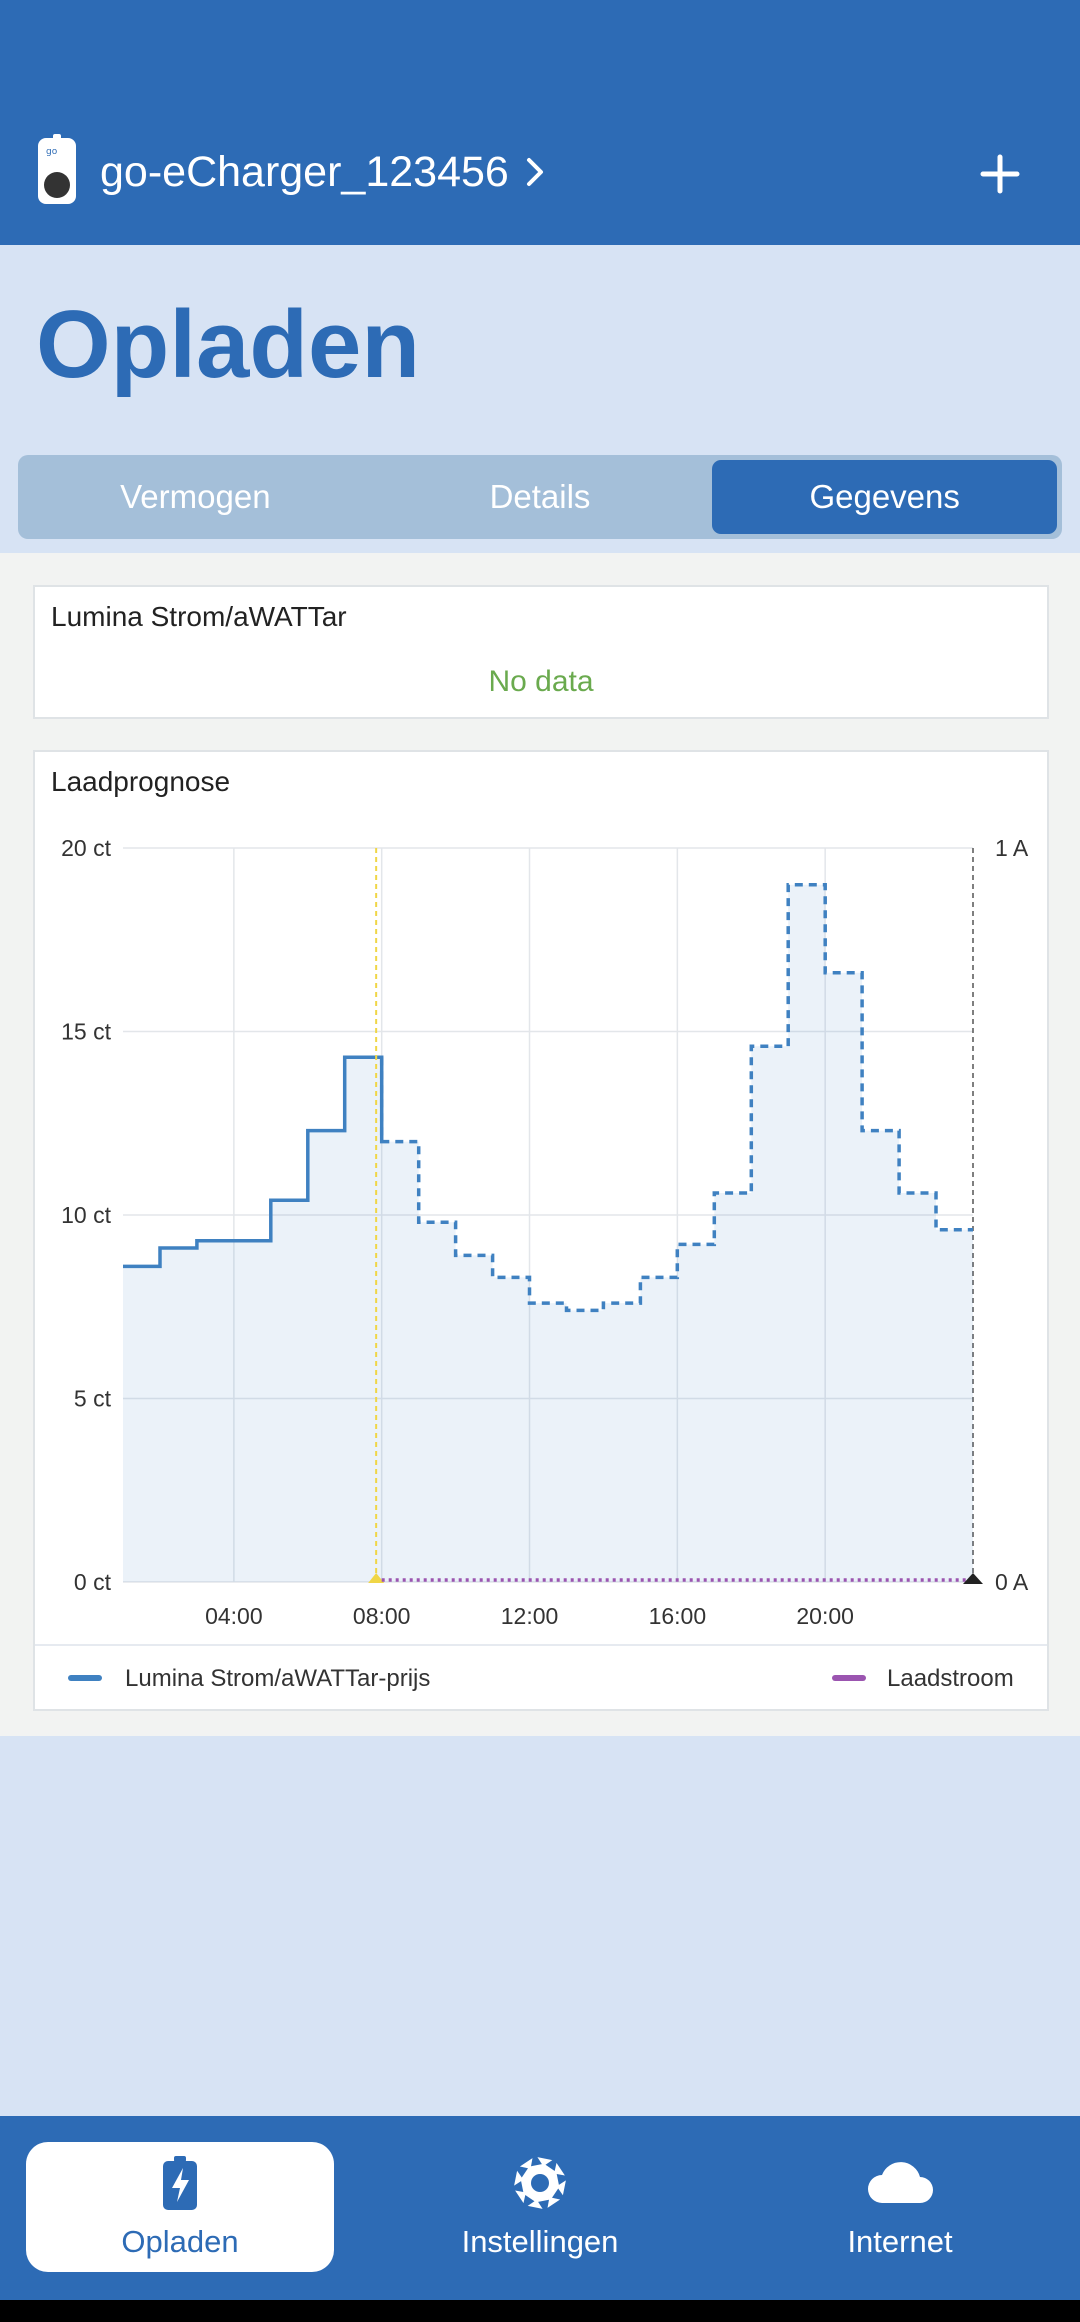 The image size is (1080, 2322). I want to click on current-time-marker, so click(376, 1578).